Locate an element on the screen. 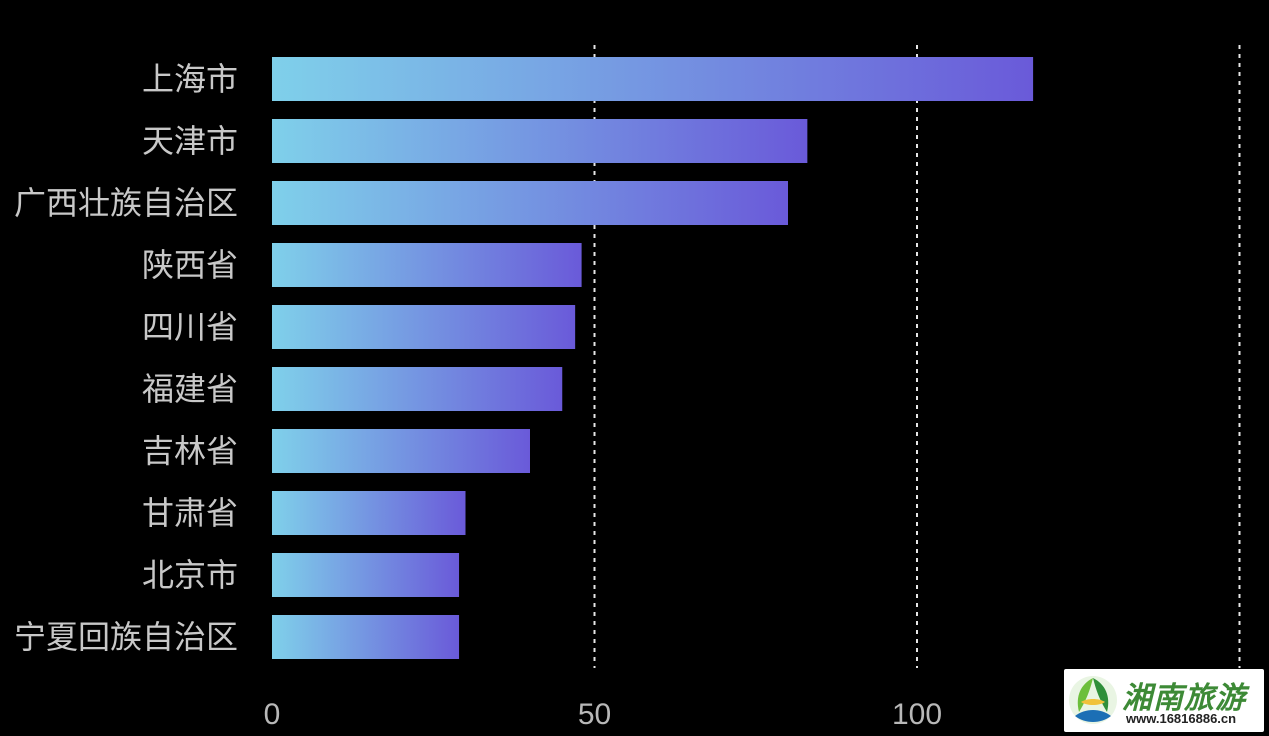 The width and height of the screenshot is (1269, 736). category-label: 天津市 is located at coordinates (190, 141).